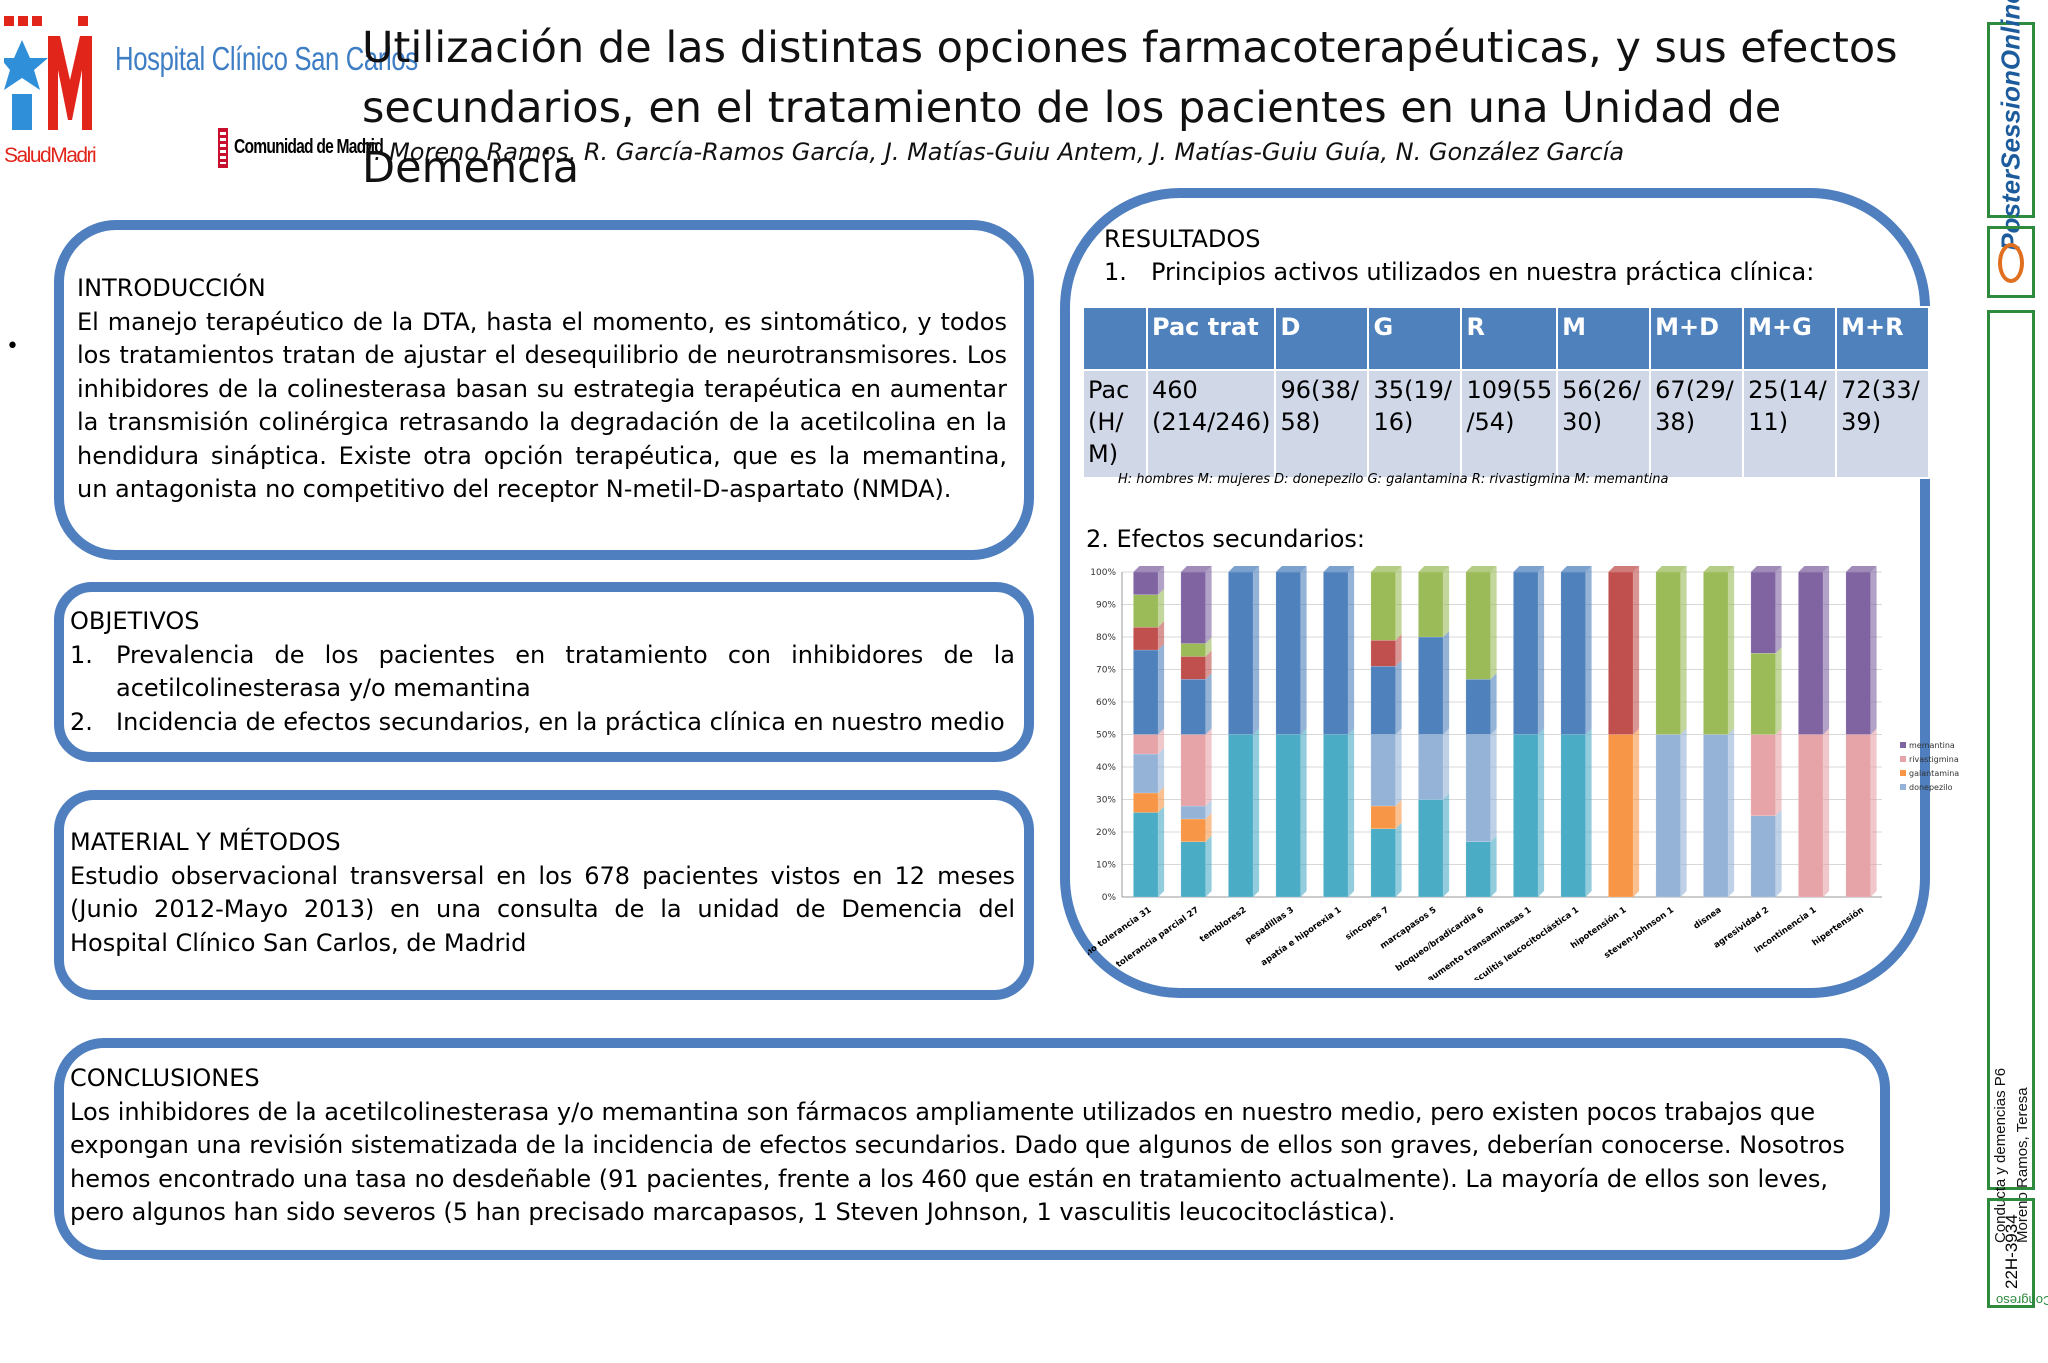 This screenshot has width=2048, height=1363. I want to click on table-cell: 460 (214/246), so click(1211, 424).